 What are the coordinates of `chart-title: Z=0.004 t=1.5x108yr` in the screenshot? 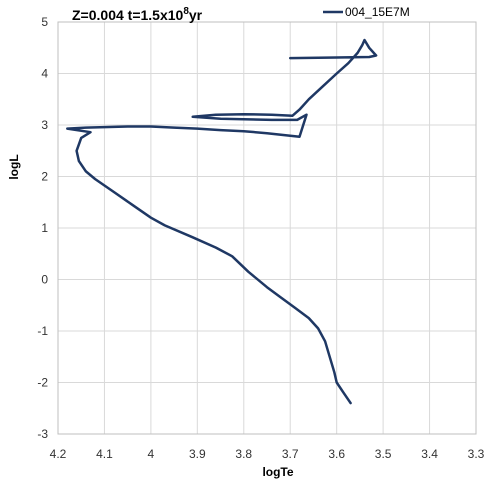 It's located at (137, 14).